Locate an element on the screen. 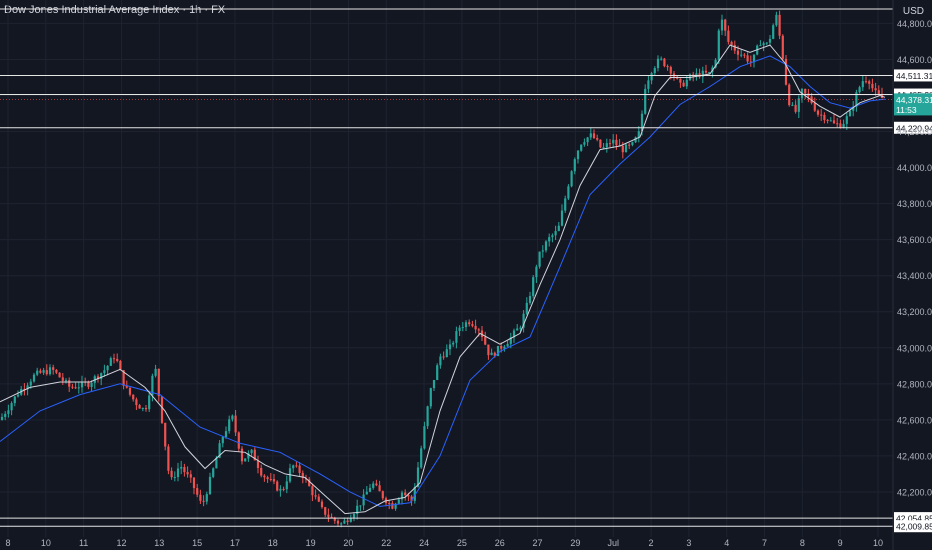 The image size is (932, 550). level-label-bg is located at coordinates (913, 75).